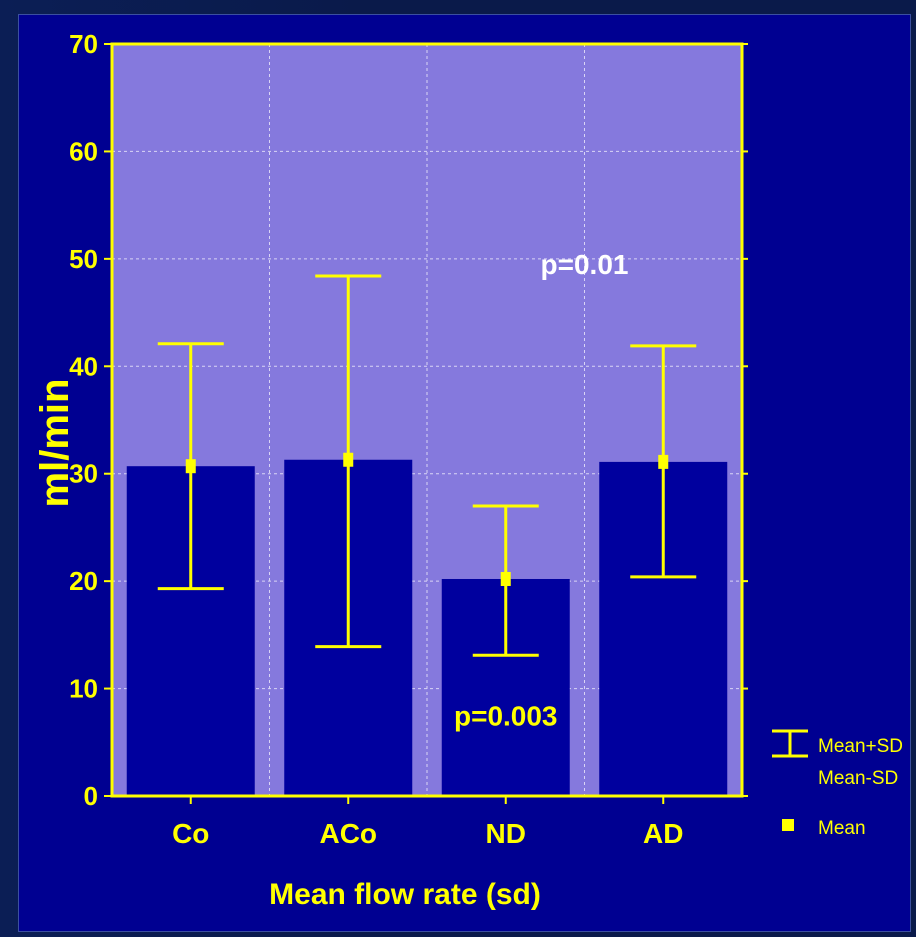 Image resolution: width=916 pixels, height=937 pixels. What do you see at coordinates (663, 833) in the screenshot?
I see `x-tick-label-ad: AD` at bounding box center [663, 833].